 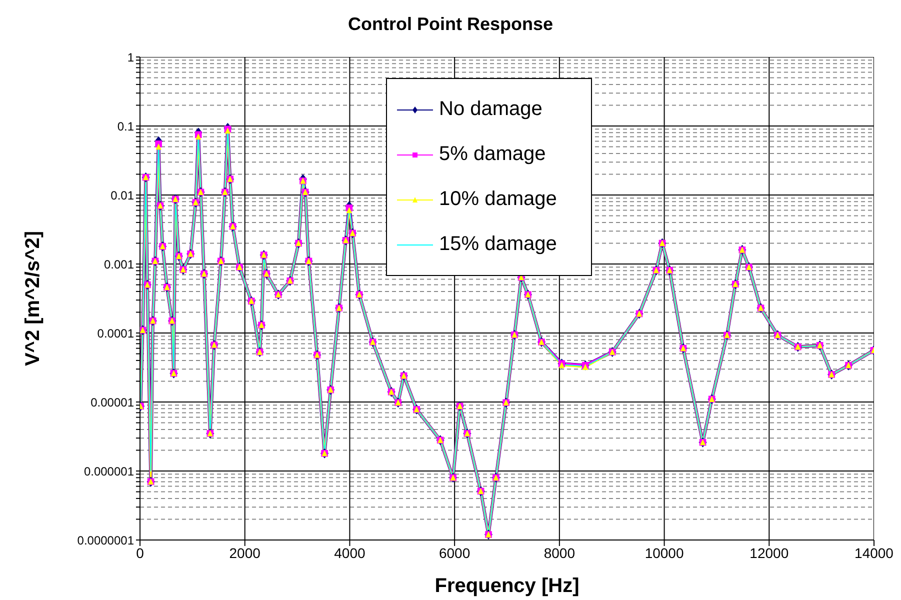 I want to click on y-tick-label: 1, so click(x=130, y=57).